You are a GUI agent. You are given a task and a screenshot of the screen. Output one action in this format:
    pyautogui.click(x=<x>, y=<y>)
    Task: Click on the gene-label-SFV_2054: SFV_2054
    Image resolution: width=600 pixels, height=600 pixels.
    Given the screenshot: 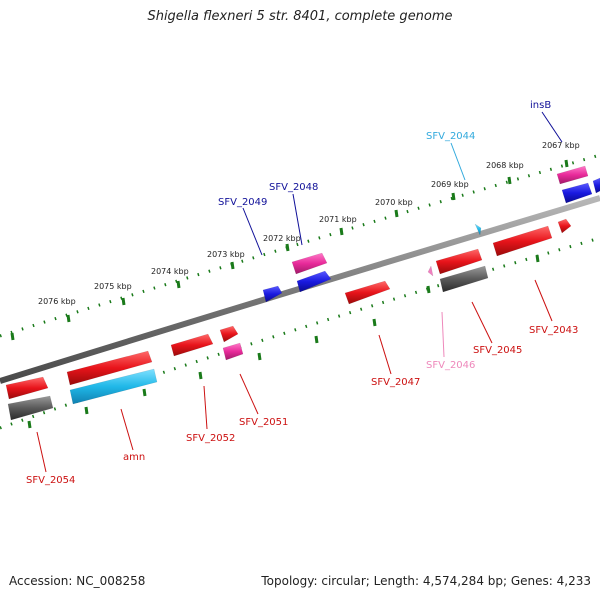 What is the action you would take?
    pyautogui.click(x=50, y=480)
    